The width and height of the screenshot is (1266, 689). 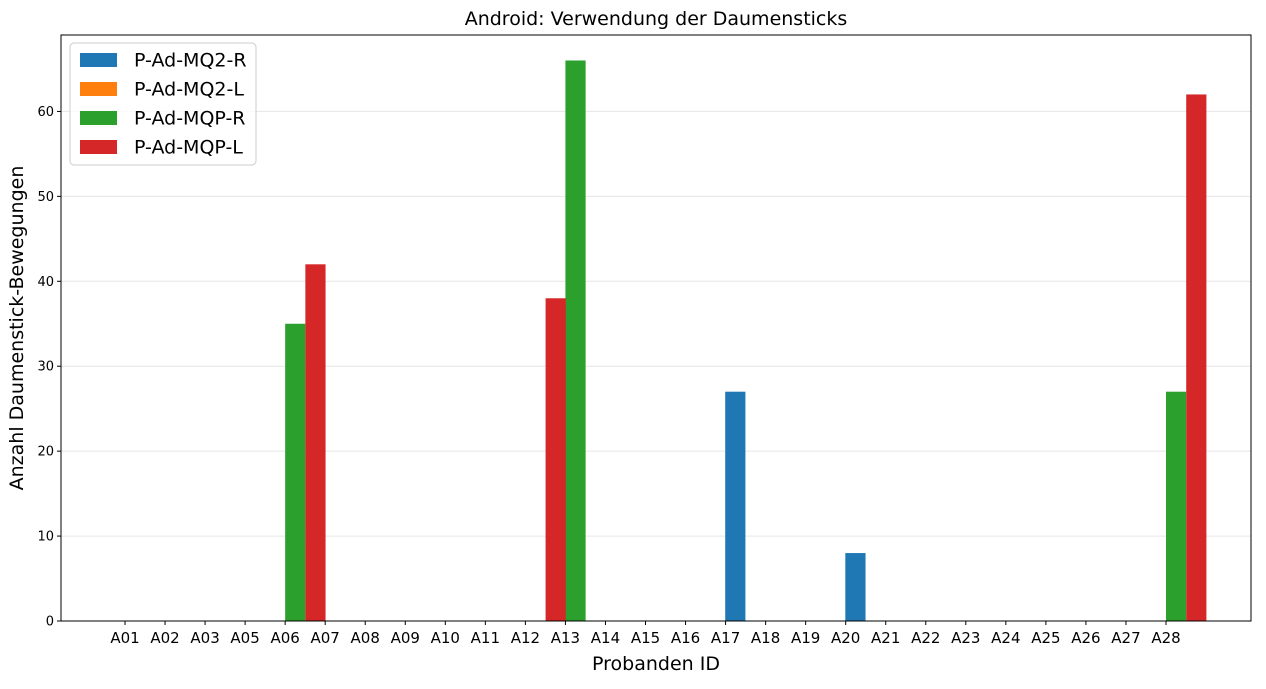 I want to click on x-axis-label: Probanden ID, so click(x=656, y=664).